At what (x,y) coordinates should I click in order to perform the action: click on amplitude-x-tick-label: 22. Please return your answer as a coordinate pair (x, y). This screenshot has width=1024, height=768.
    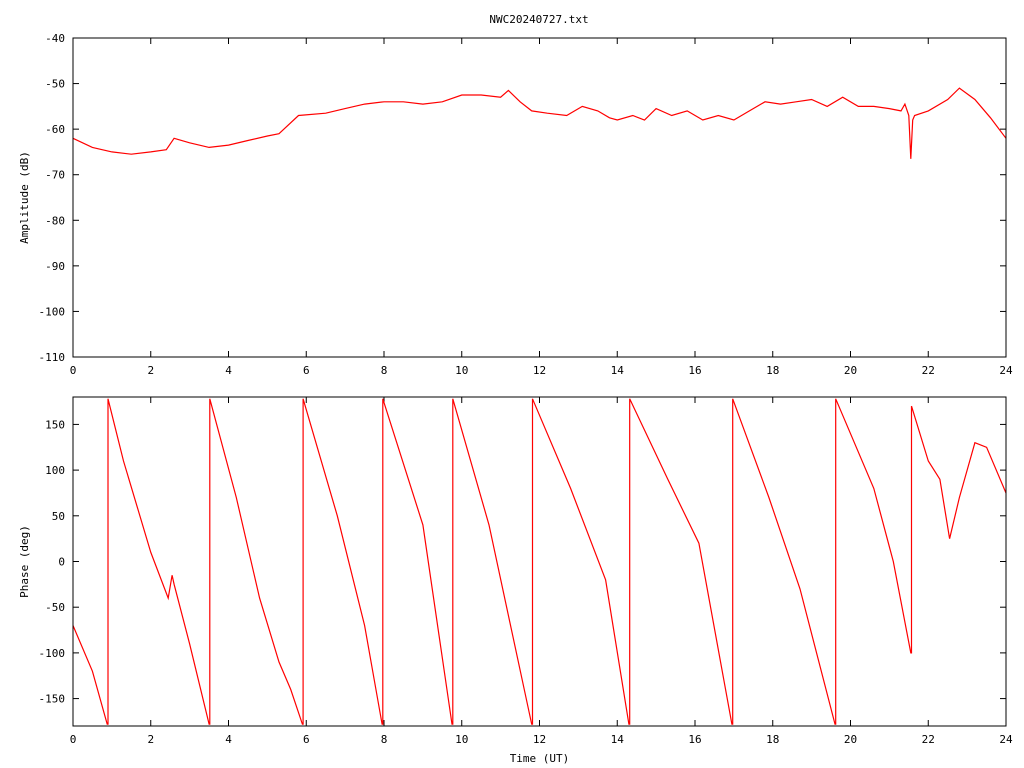
    Looking at the image, I should click on (928, 370).